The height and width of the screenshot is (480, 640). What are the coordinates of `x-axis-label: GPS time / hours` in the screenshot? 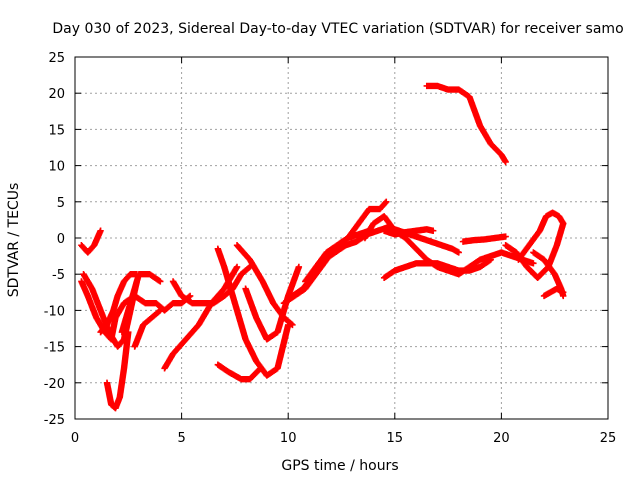 It's located at (339, 466).